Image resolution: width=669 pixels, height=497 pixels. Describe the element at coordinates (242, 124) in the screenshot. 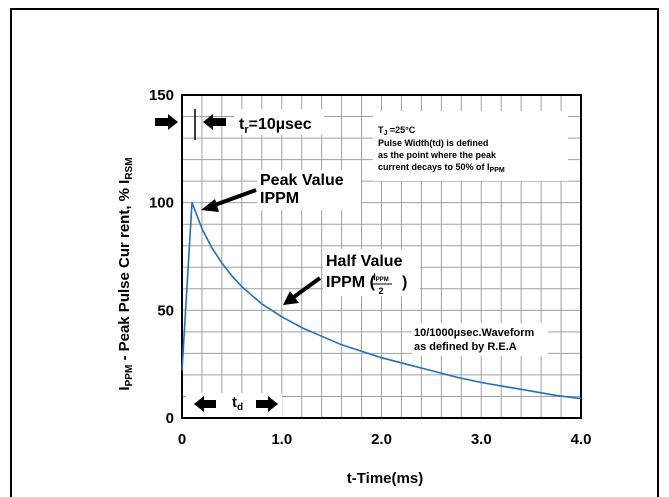

I see `tr-label-t: t` at that location.